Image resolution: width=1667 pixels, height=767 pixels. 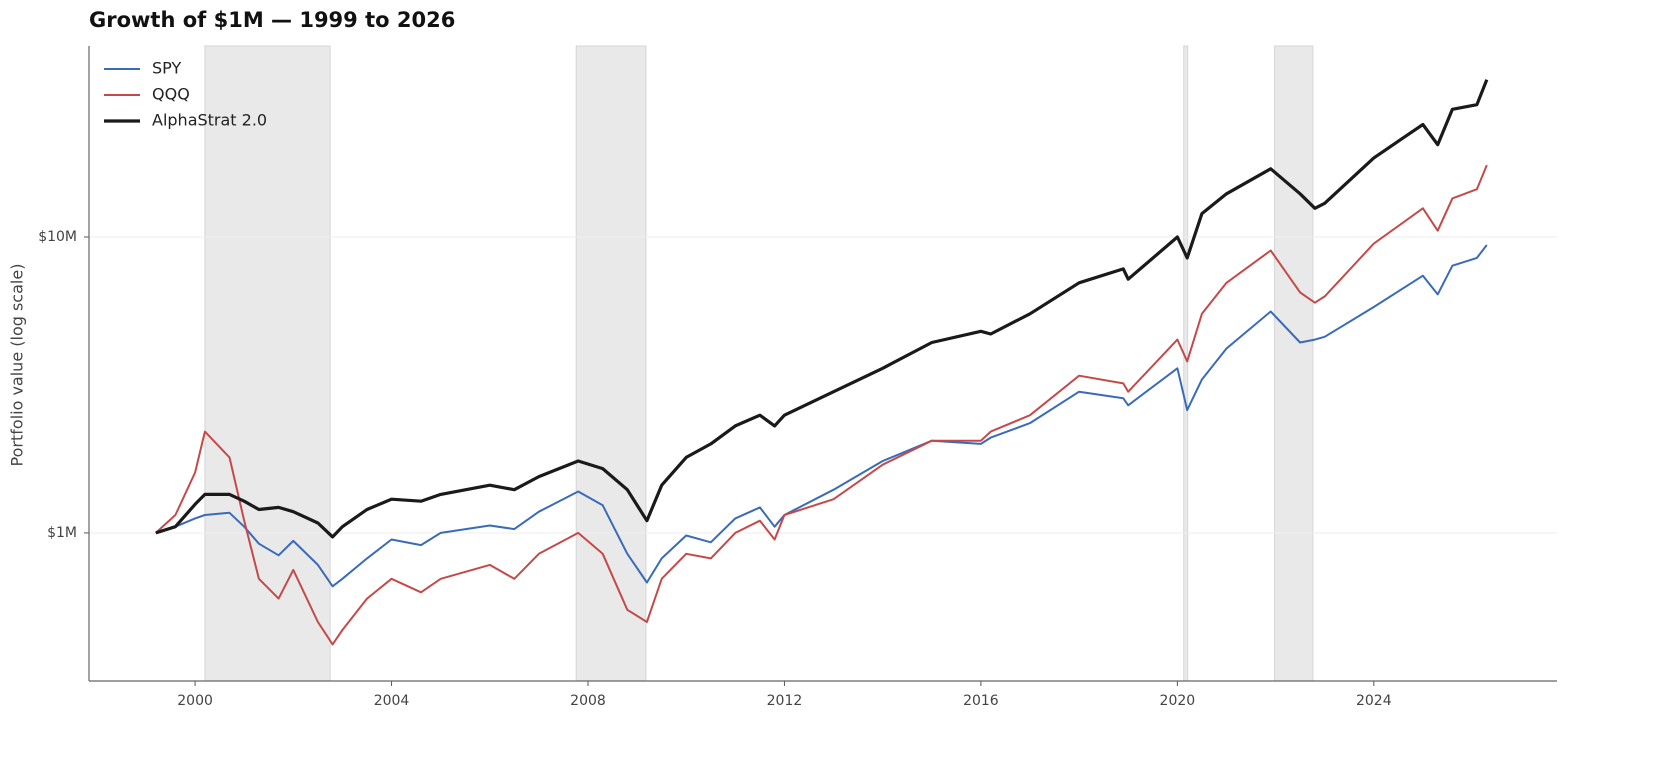 I want to click on x-tick-label: 2000, so click(x=195, y=701).